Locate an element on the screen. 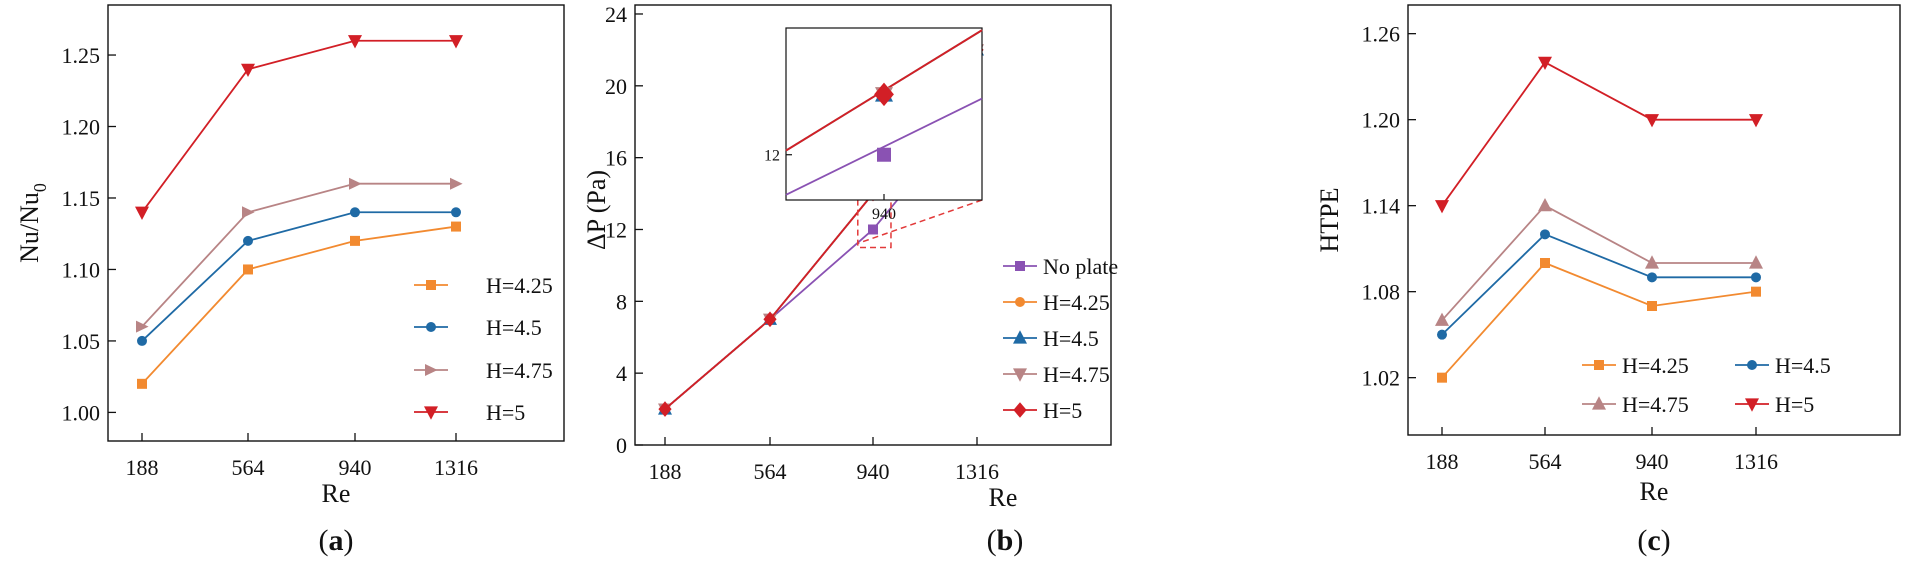 The width and height of the screenshot is (1905, 563). y-tick-label: 1.15 is located at coordinates (81, 198).